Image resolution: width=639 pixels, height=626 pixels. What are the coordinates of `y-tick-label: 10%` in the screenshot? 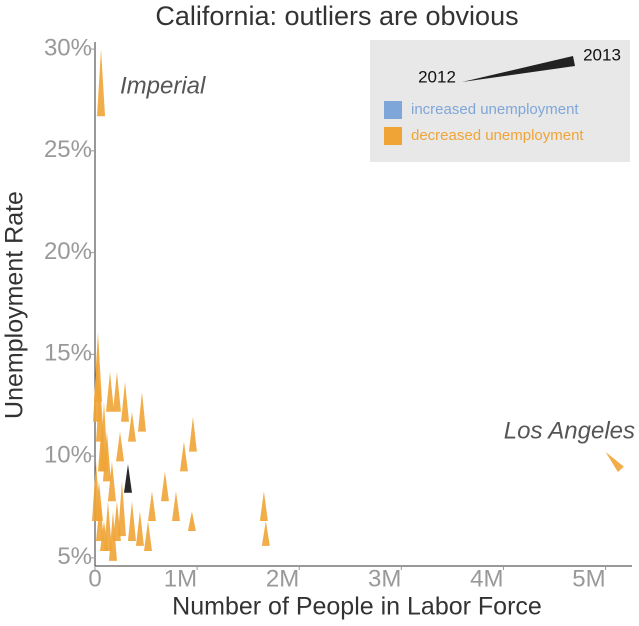 It's located at (68, 454).